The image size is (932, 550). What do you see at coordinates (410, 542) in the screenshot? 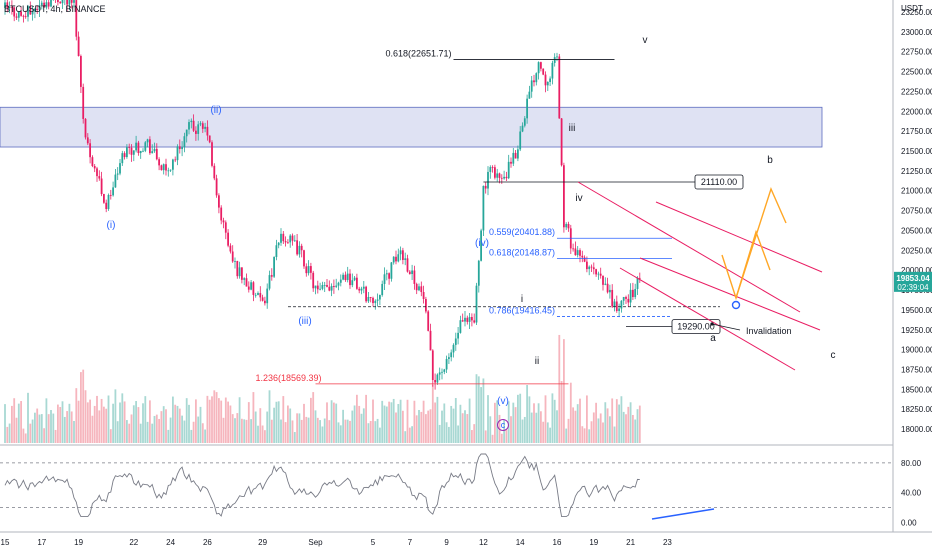
I see `x-tick-label: 7` at bounding box center [410, 542].